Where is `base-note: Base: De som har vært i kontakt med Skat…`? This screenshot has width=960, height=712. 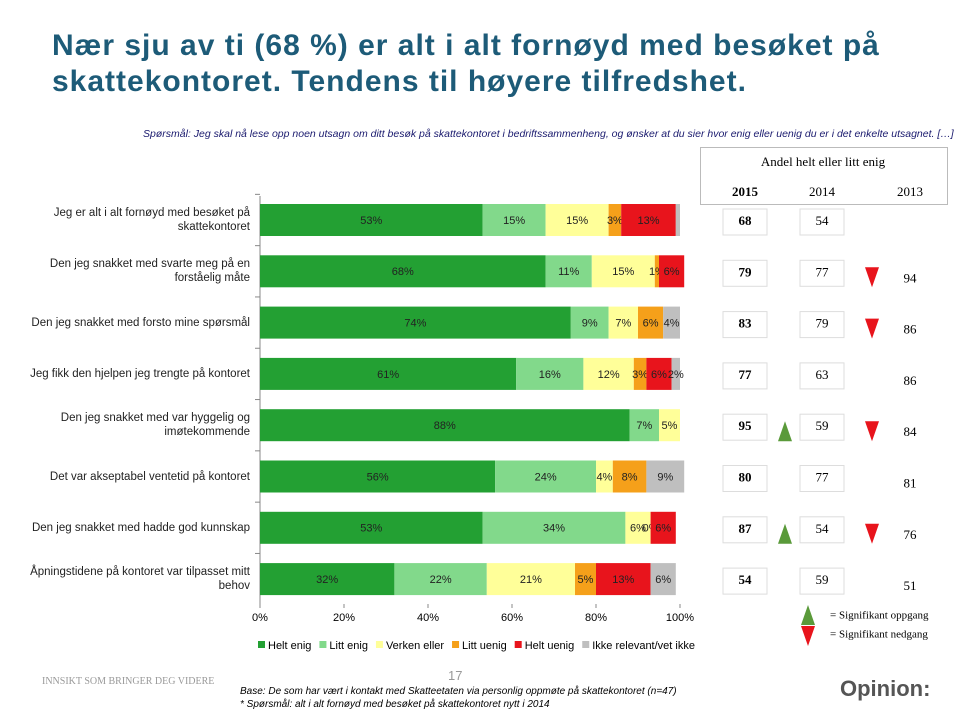
base-note: Base: De som har vært i kontakt med Skat… is located at coordinates (458, 691).